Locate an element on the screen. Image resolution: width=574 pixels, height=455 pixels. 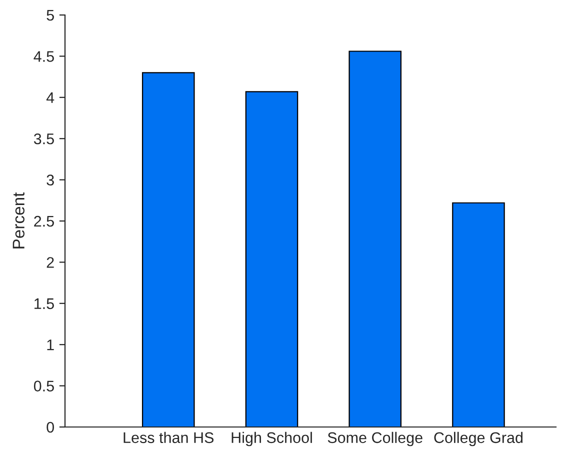
y-tick-label: 4.5 is located at coordinates (44, 56).